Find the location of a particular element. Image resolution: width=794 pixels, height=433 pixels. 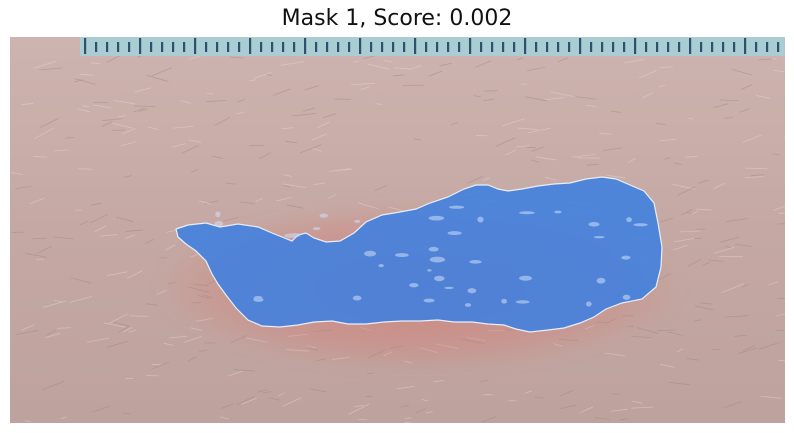

mask-highlights is located at coordinates (431, 256).